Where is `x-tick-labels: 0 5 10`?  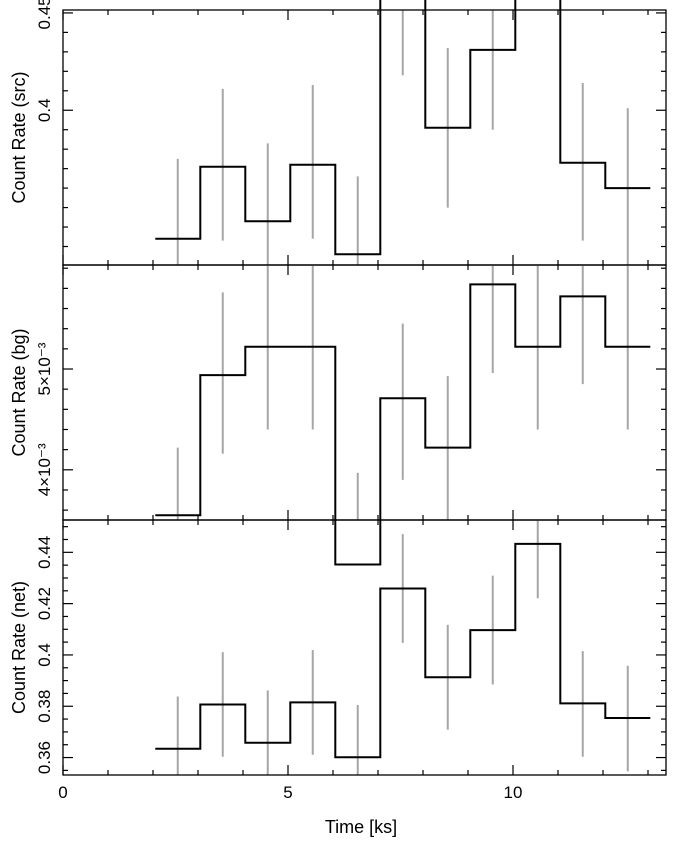
x-tick-labels: 0 5 10 is located at coordinates (290, 792).